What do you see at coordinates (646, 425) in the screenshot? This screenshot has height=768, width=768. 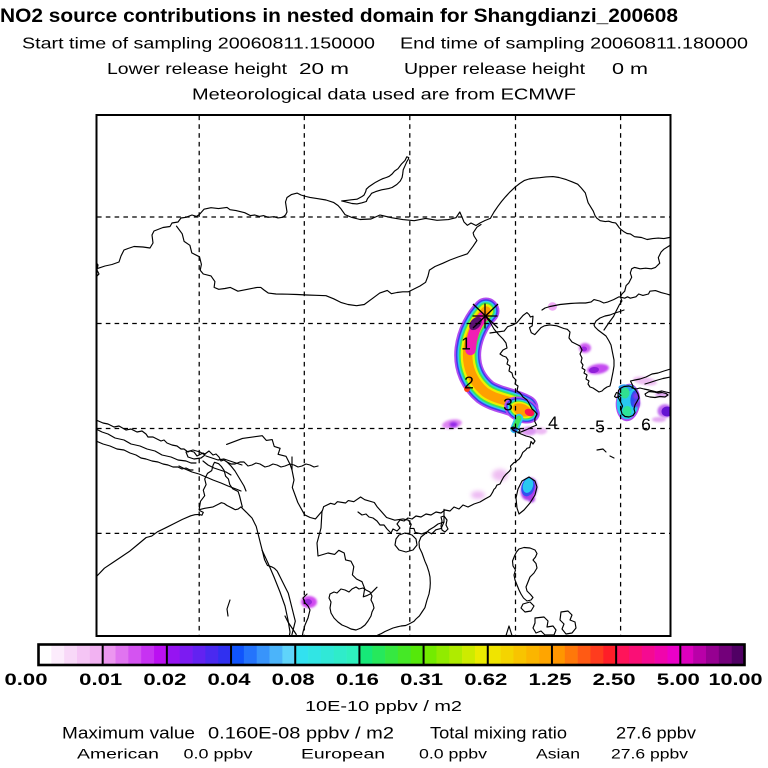 I see `svg-text: 6` at bounding box center [646, 425].